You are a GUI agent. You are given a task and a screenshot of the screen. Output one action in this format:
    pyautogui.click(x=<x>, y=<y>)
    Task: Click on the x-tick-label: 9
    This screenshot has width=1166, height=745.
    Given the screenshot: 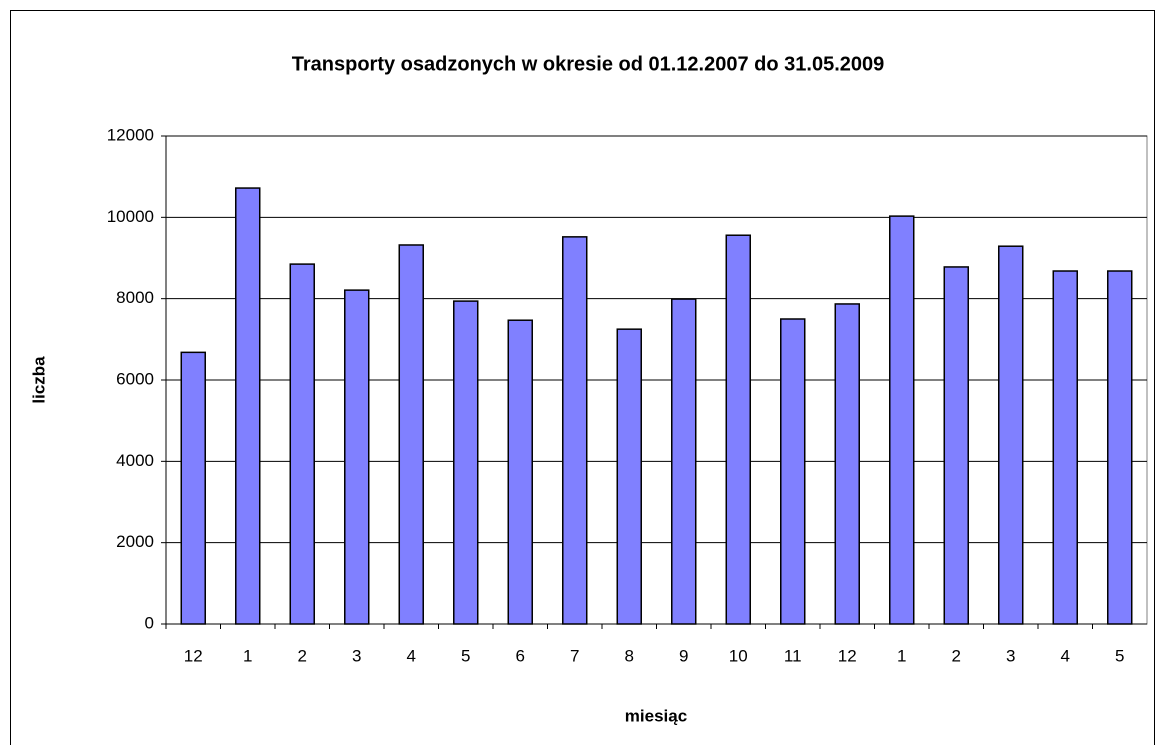 What is the action you would take?
    pyautogui.click(x=683, y=655)
    